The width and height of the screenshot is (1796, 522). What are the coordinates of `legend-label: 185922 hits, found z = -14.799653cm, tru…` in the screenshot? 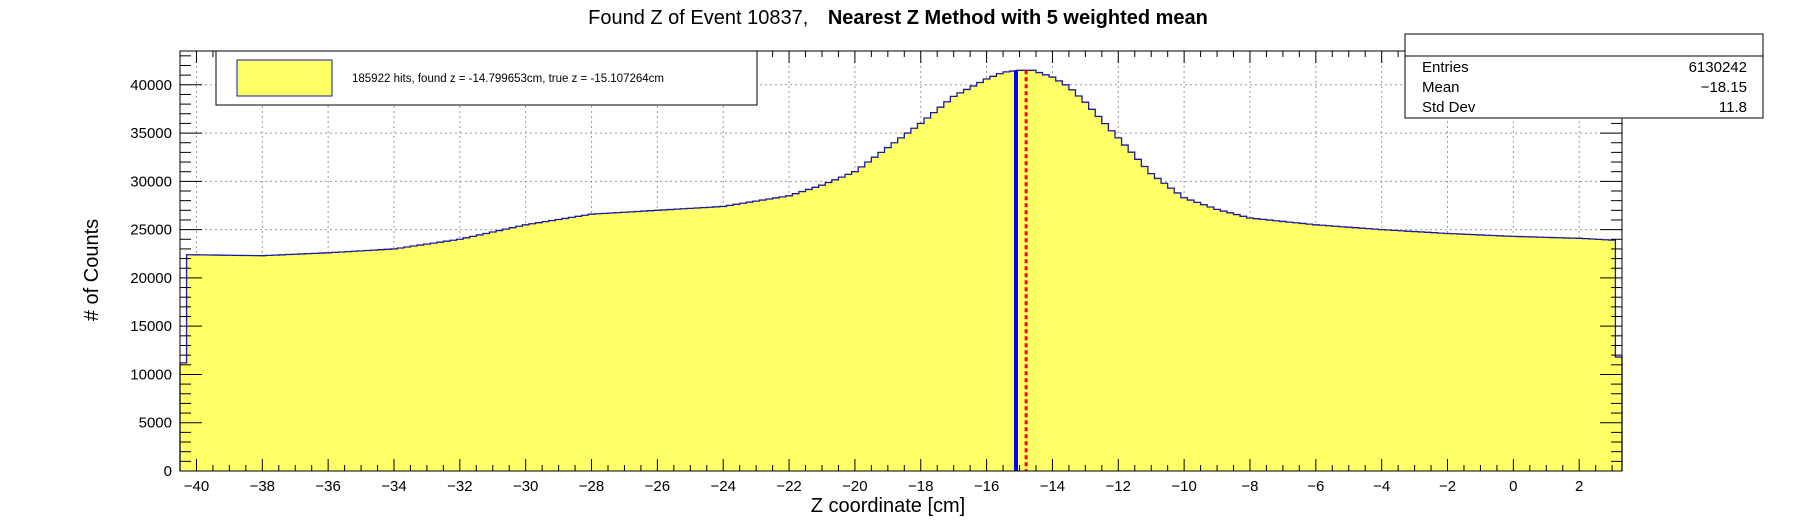 It's located at (508, 79).